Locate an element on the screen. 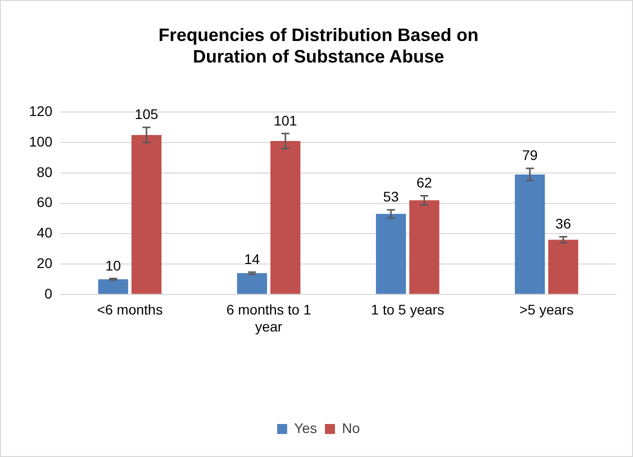 The image size is (633, 457). y-tick-label: 0 is located at coordinates (48, 293).